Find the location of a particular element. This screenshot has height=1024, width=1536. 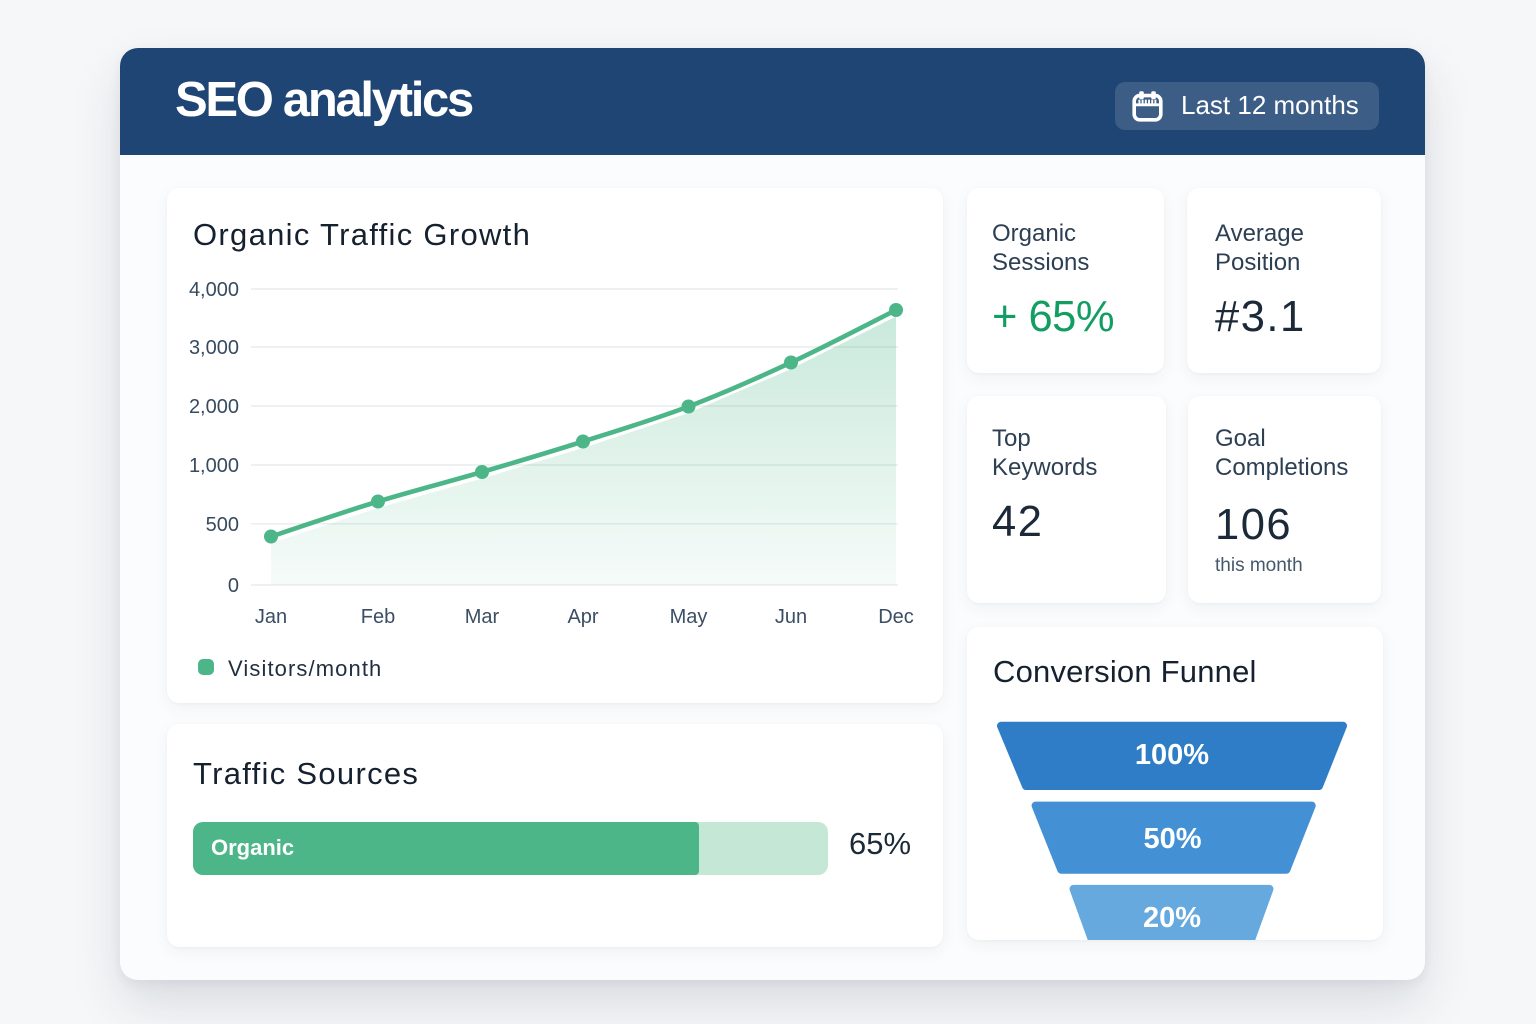

svg-text: 1,000 is located at coordinates (214, 466).